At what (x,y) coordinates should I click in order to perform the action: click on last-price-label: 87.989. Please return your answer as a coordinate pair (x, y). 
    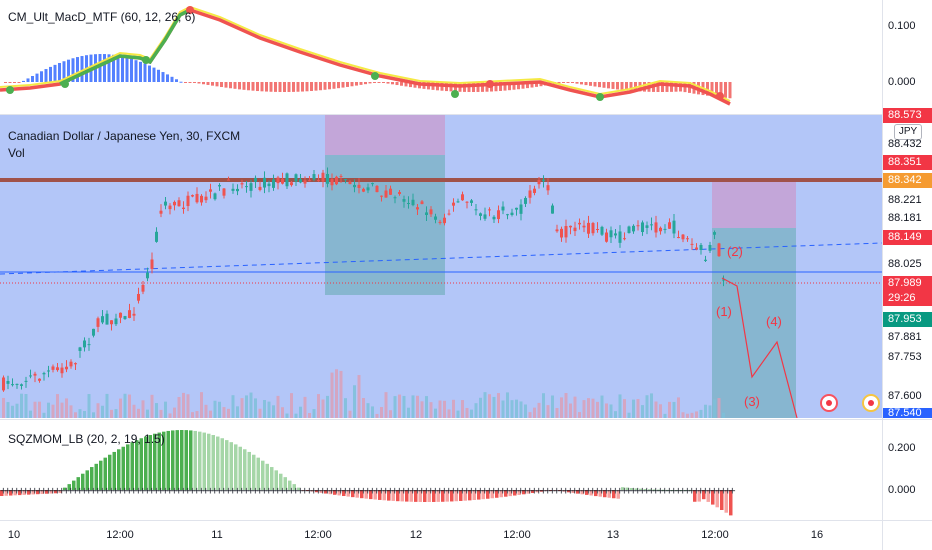
    Looking at the image, I should click on (907, 283).